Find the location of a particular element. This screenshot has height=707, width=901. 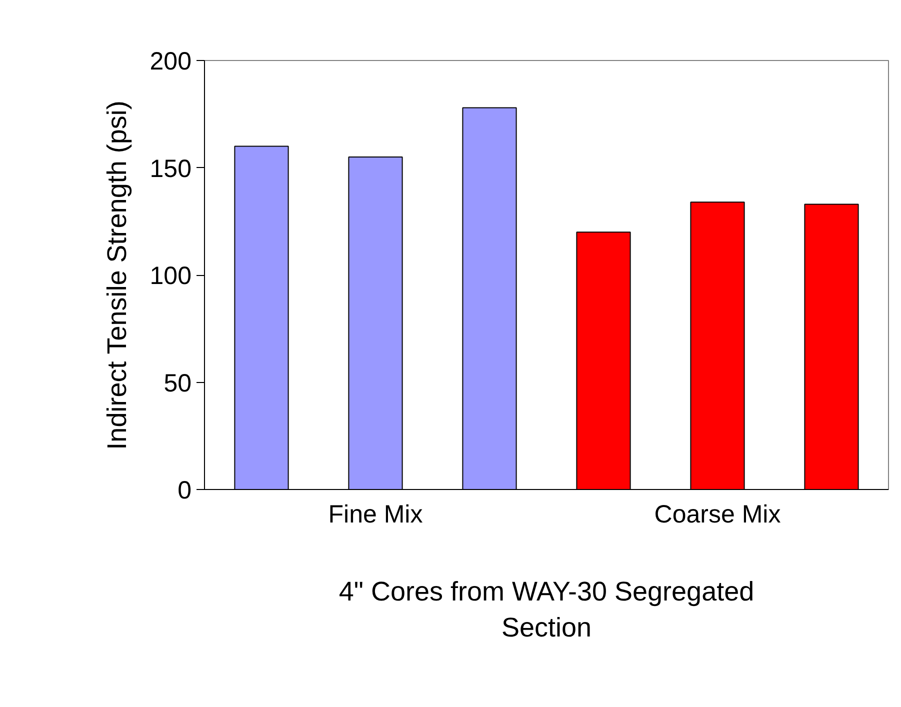

y-tick-label: 50 is located at coordinates (178, 383).